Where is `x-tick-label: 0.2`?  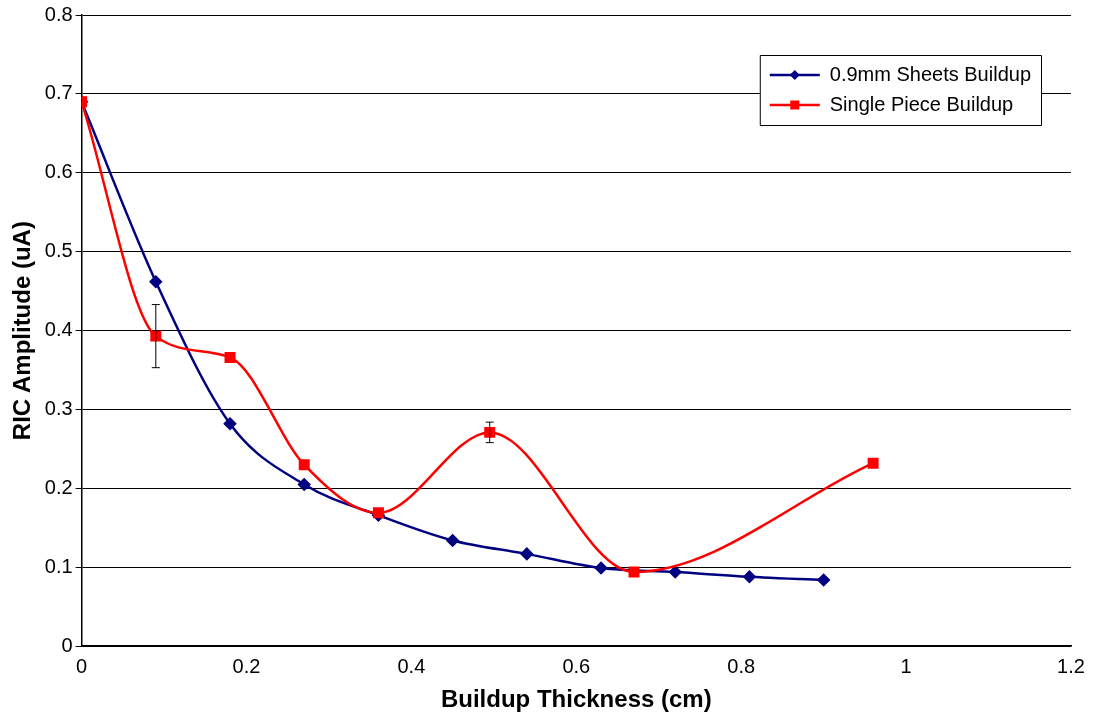
x-tick-label: 0.2 is located at coordinates (246, 665).